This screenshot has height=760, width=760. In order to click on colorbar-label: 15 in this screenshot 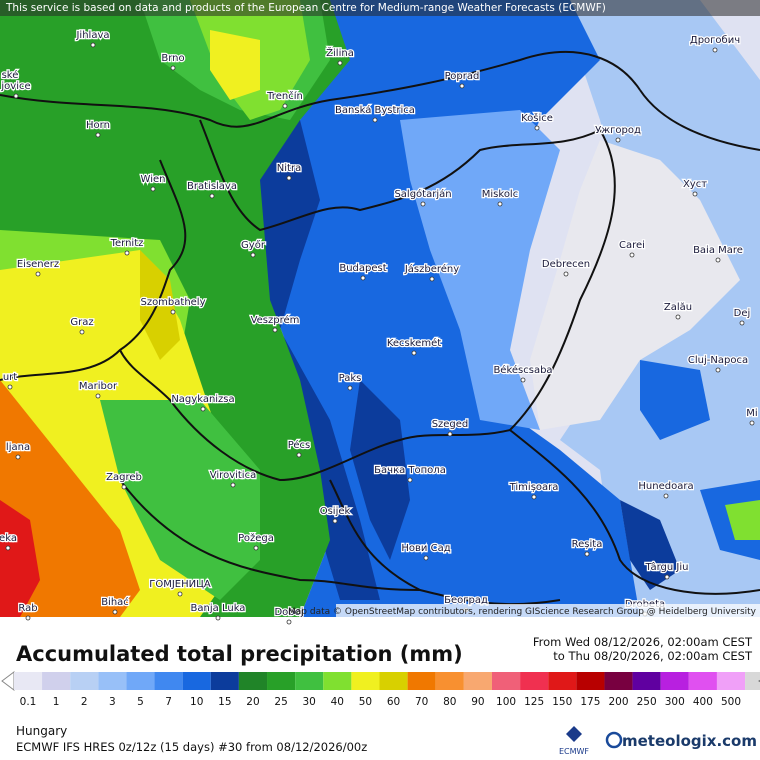, I will do `click(224, 702)`.